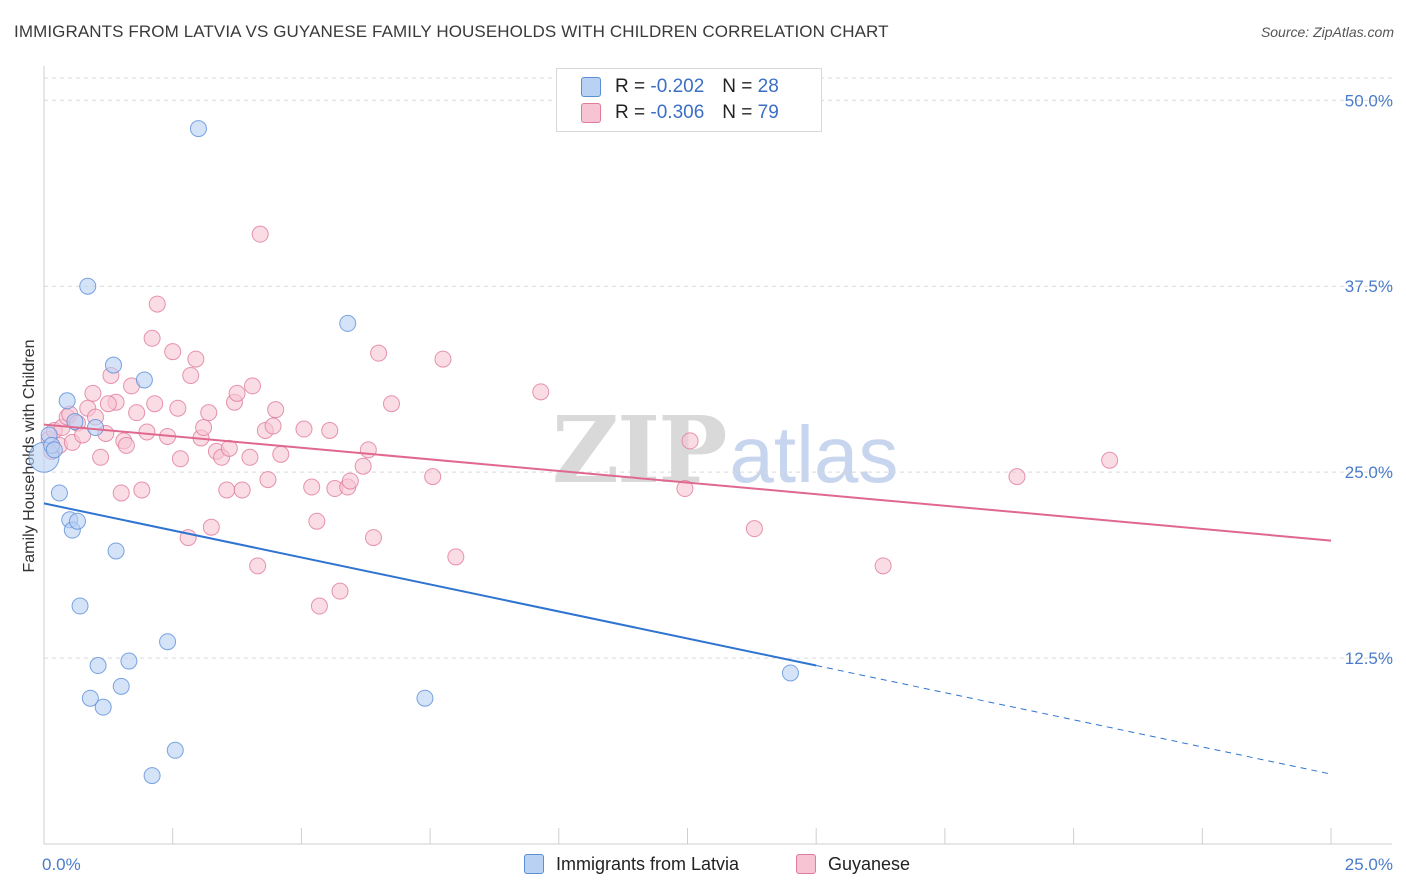 The width and height of the screenshot is (1406, 892). What do you see at coordinates (534, 864) in the screenshot?
I see `bottom-legend-swatch-latvia` at bounding box center [534, 864].